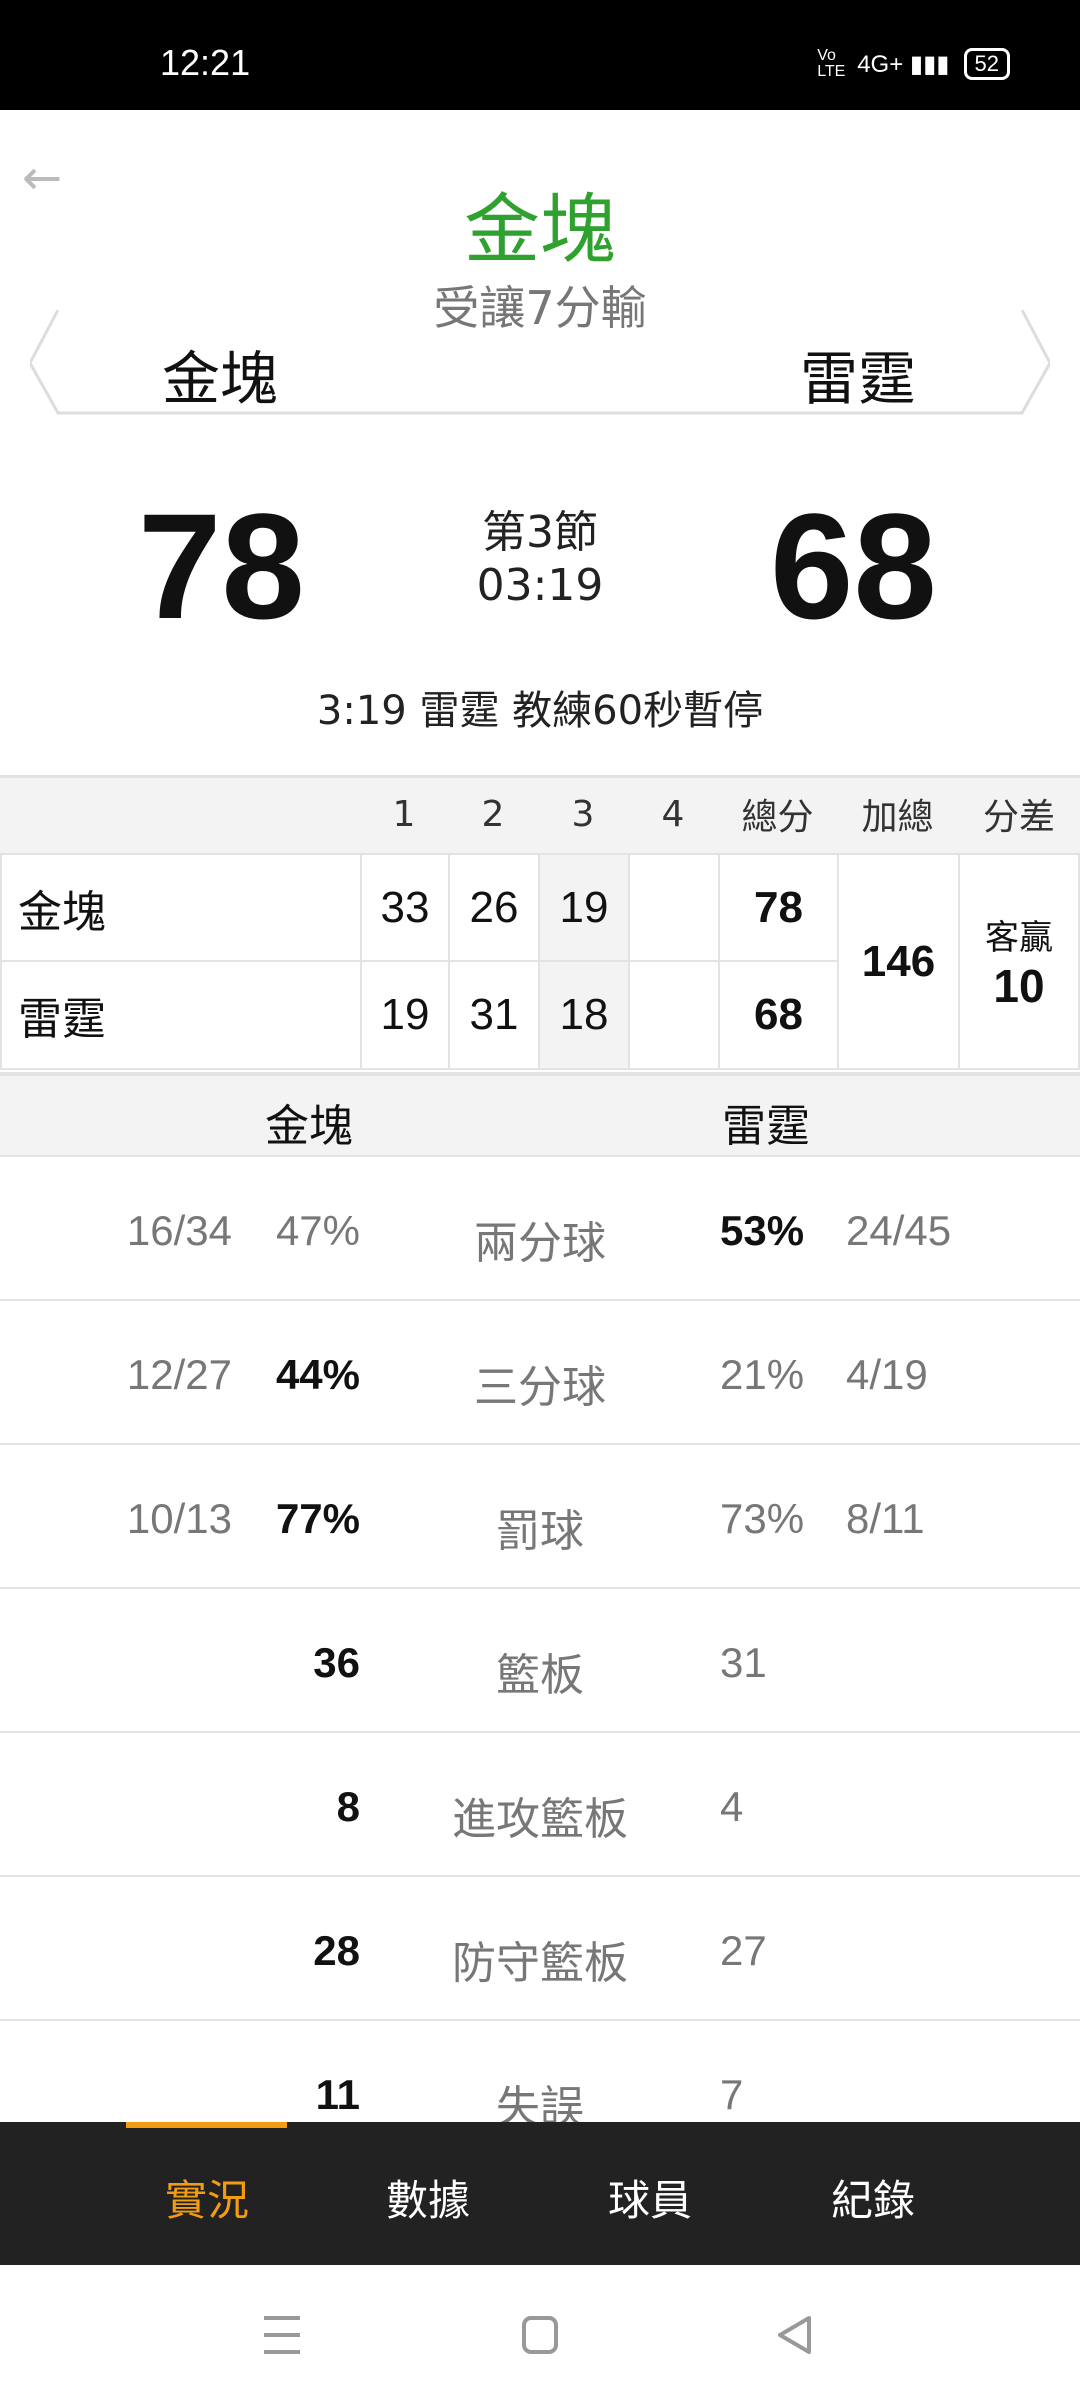  I want to click on bottom-tab-bar: 實況 數據 球員 紀錄, so click(540, 2193).